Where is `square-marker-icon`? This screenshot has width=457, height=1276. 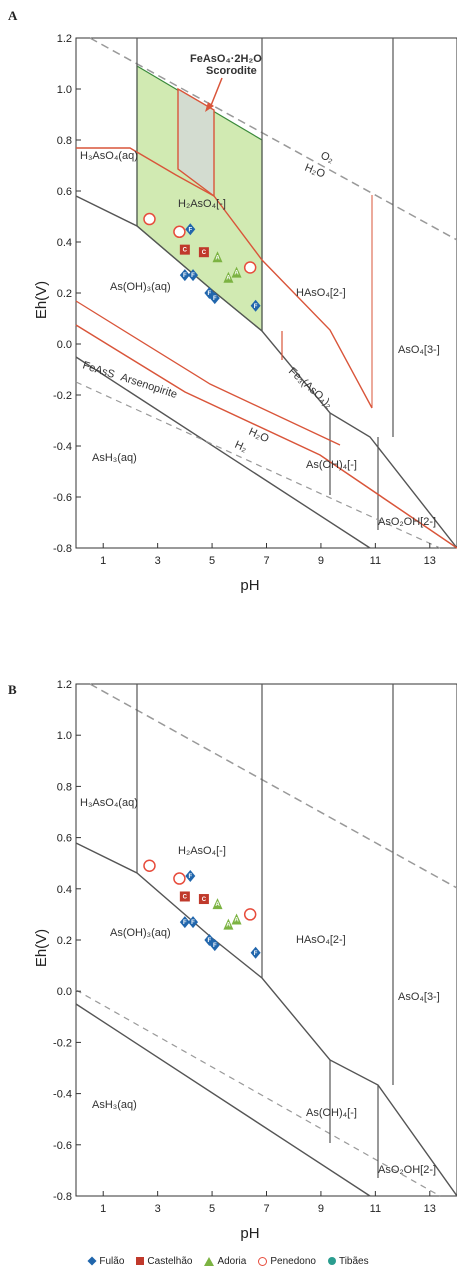 square-marker-icon is located at coordinates (140, 1261).